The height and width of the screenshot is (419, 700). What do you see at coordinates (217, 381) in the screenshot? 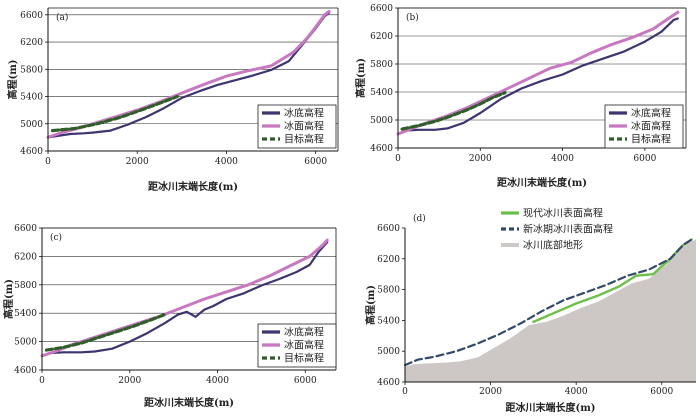
I see `x-tick-label-c-2: 4000` at bounding box center [217, 381].